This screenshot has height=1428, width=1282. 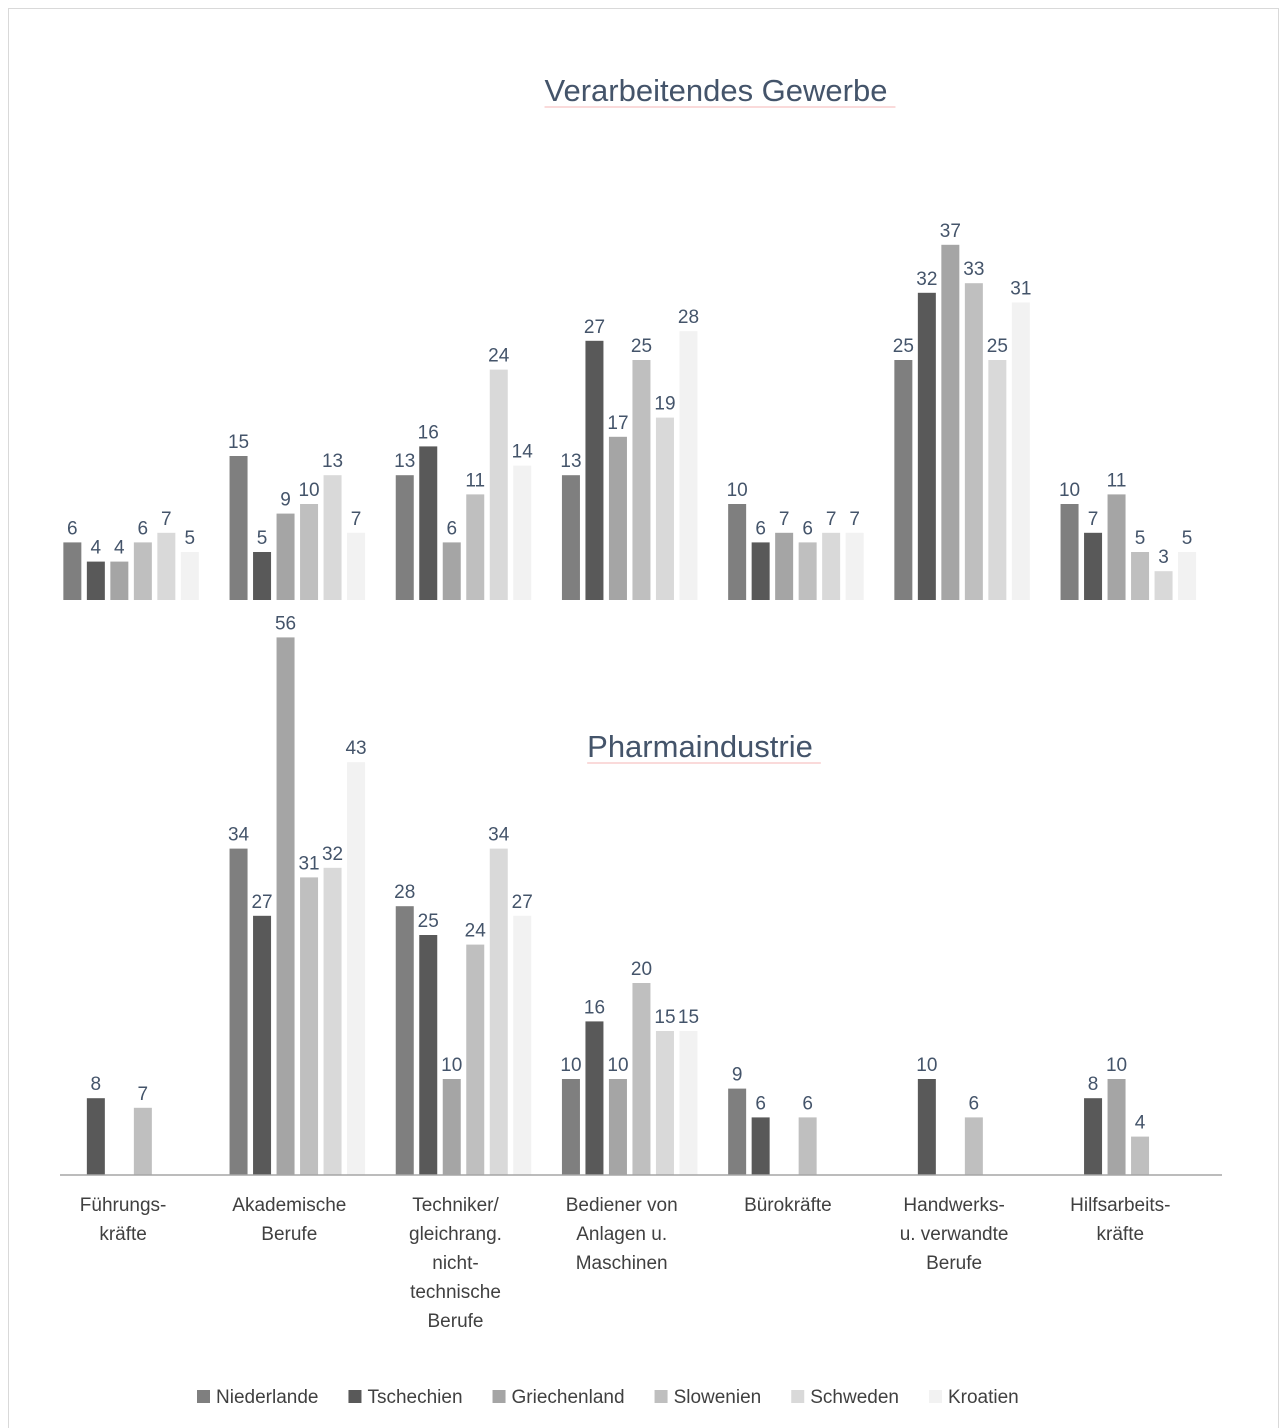 What do you see at coordinates (238, 442) in the screenshot?
I see `data-label: 15` at bounding box center [238, 442].